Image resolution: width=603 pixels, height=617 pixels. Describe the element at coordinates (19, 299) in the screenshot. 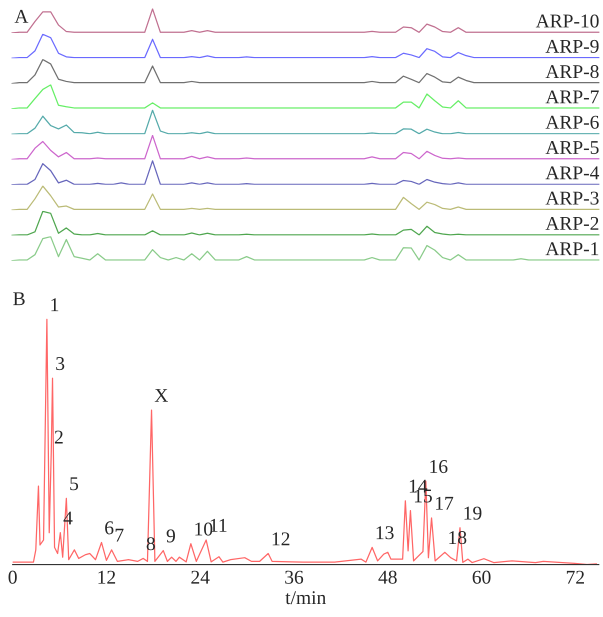

I see `chart-title: B` at that location.